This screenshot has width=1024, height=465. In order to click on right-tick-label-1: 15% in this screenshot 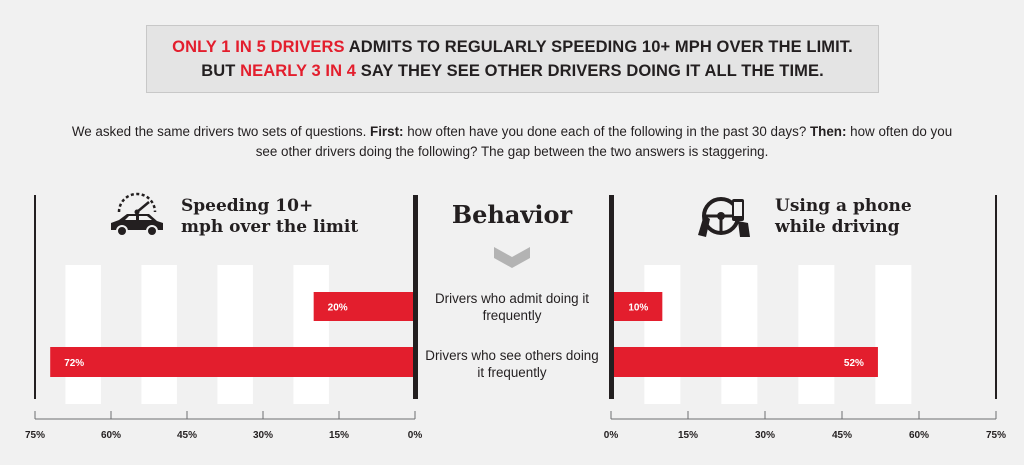, I will do `click(688, 435)`.